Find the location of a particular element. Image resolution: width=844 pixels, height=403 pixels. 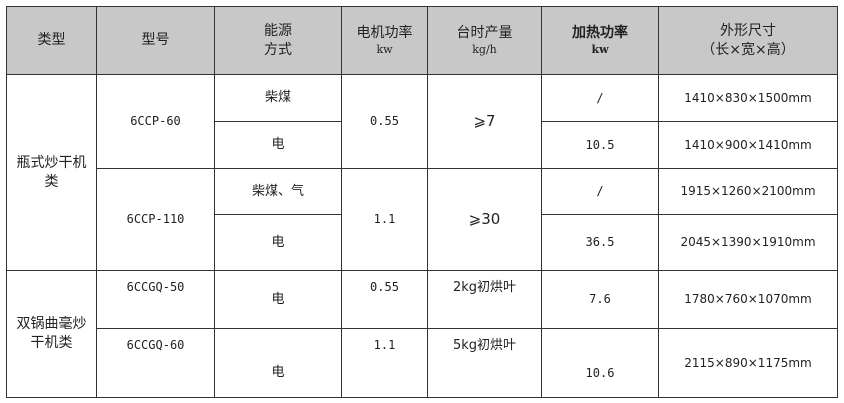

size-cell: 2115×890×1175mm is located at coordinates (748, 363).